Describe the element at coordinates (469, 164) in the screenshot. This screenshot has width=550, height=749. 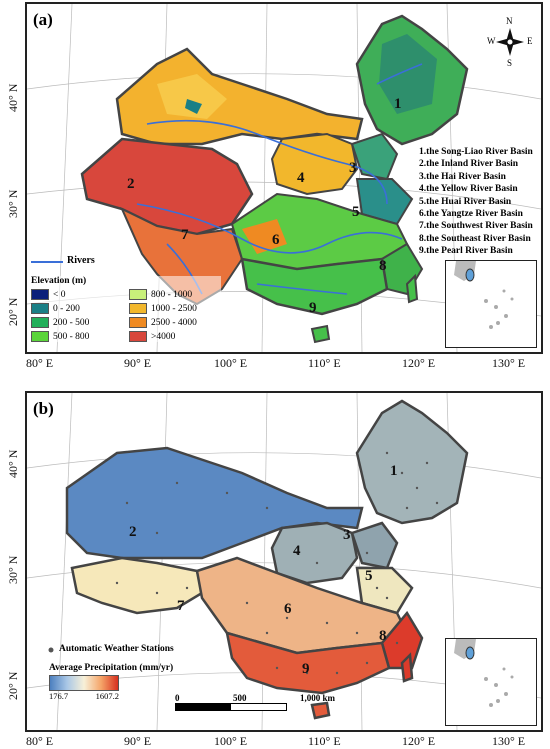
I see `basin-list-item: 2.the Inland River Basin` at that location.